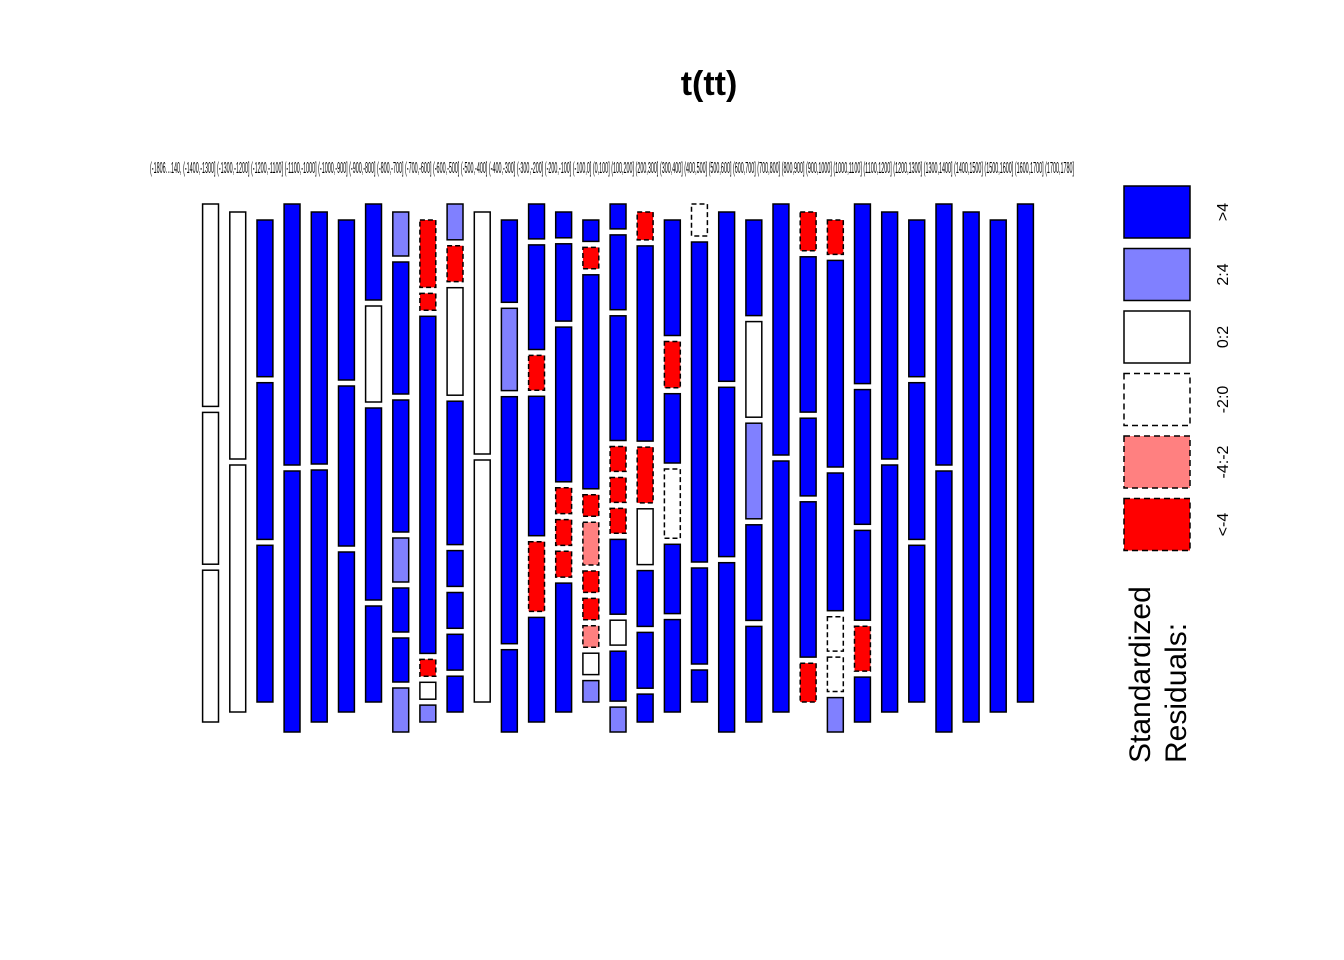  What do you see at coordinates (1223, 337) in the screenshot?
I see `legend-label: 0:2` at bounding box center [1223, 337].